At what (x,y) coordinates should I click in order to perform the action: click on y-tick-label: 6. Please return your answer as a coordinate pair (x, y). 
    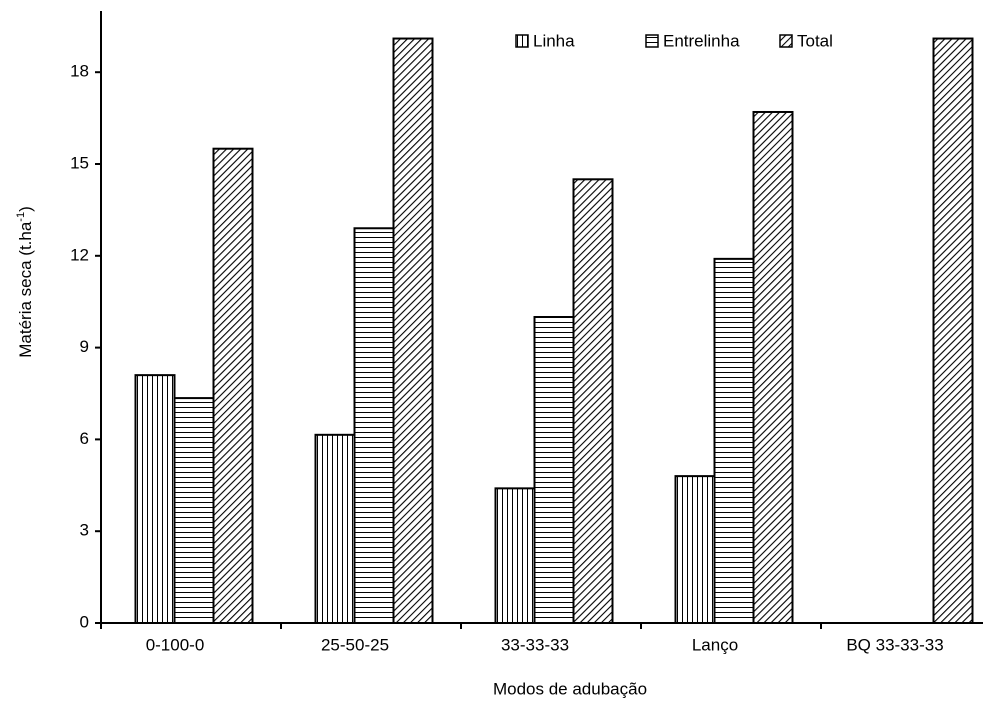
    Looking at the image, I should click on (84, 438).